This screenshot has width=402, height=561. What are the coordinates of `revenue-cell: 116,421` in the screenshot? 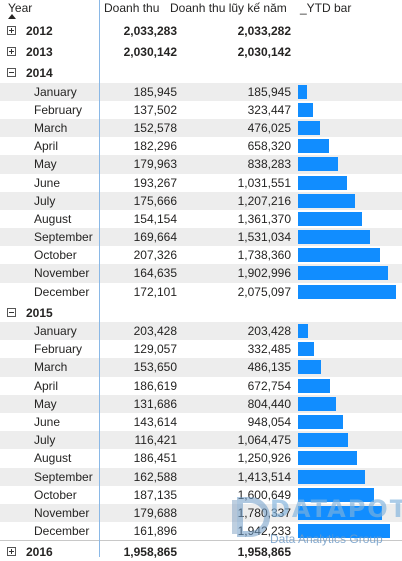 It's located at (156, 440).